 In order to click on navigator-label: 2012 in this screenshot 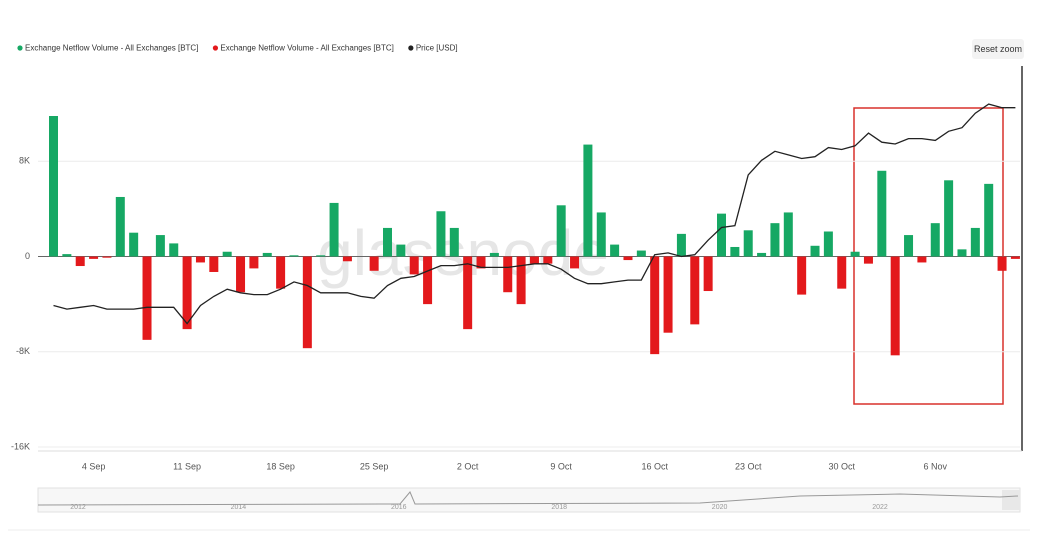, I will do `click(78, 507)`.